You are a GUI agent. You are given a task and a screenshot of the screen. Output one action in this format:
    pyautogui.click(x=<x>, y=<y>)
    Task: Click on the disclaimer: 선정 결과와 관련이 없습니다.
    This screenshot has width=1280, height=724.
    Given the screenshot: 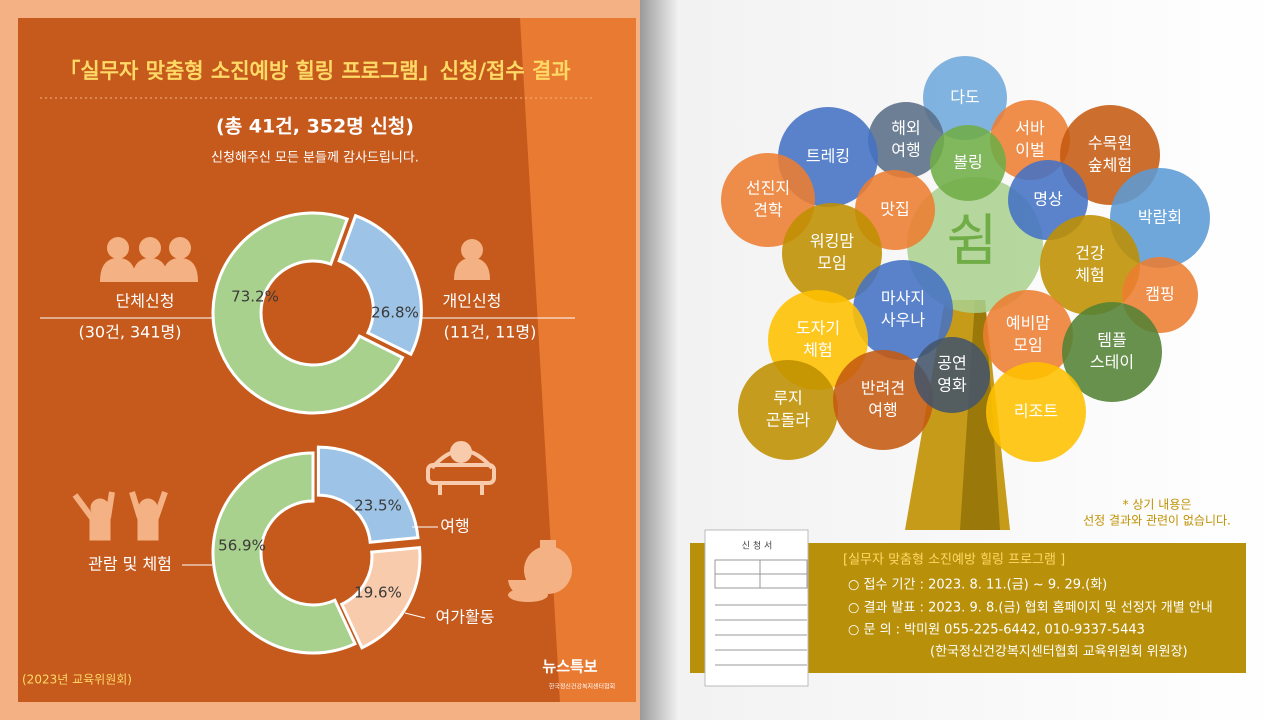 What is the action you would take?
    pyautogui.click(x=1157, y=521)
    